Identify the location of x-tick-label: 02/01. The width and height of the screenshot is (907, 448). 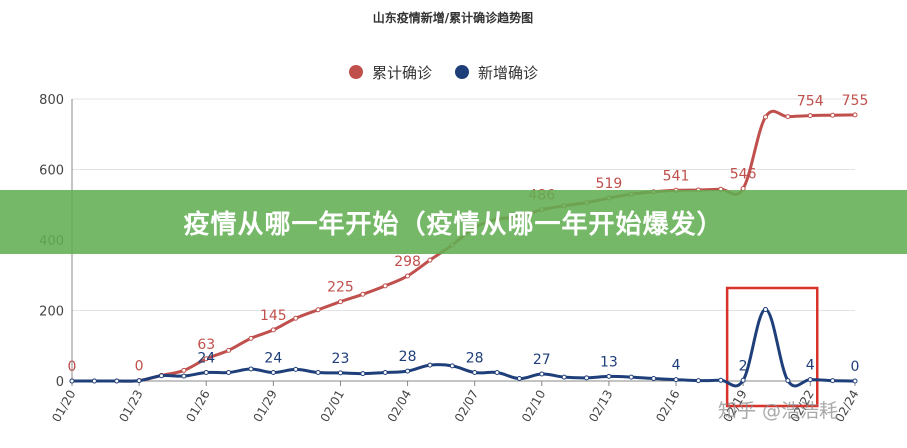
(332, 406).